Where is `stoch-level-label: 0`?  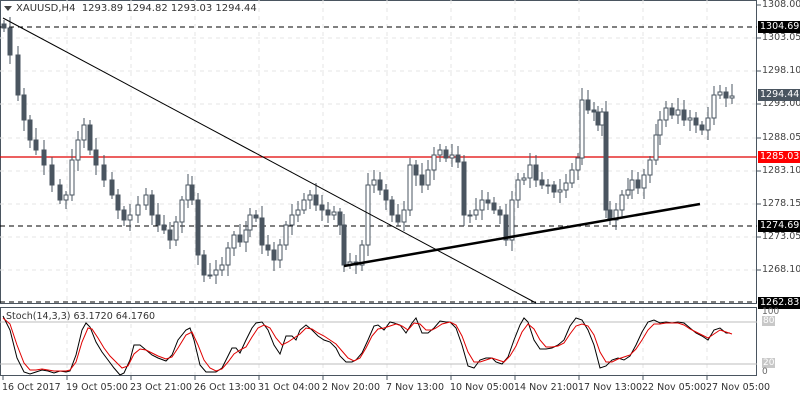 stoch-level-label: 0 is located at coordinates (765, 372).